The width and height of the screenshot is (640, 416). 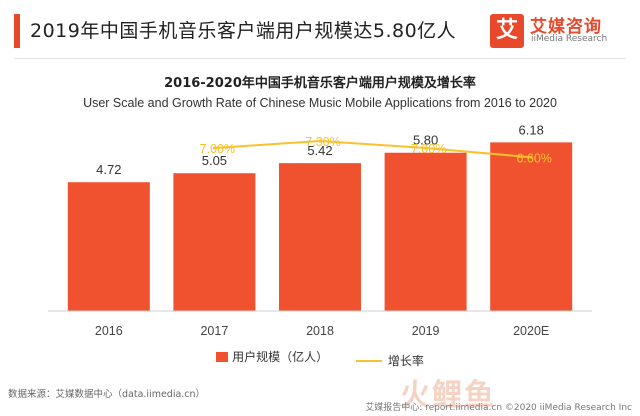 I want to click on bar-label-2019: 5.80, so click(x=425, y=140).